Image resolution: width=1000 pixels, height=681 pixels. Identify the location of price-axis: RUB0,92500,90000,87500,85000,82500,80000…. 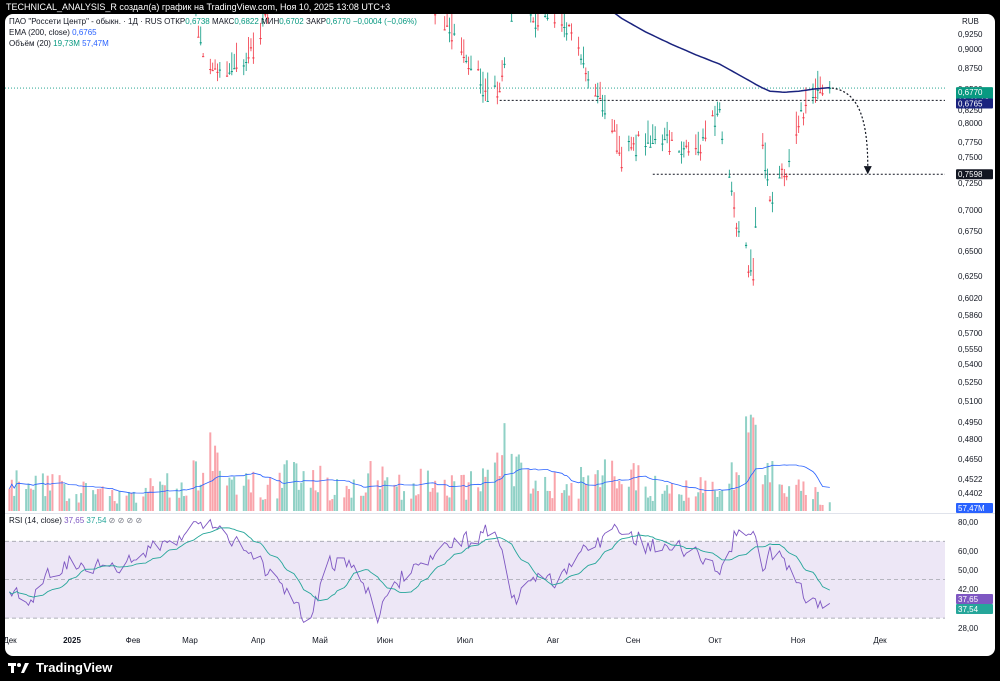
(974, 325).